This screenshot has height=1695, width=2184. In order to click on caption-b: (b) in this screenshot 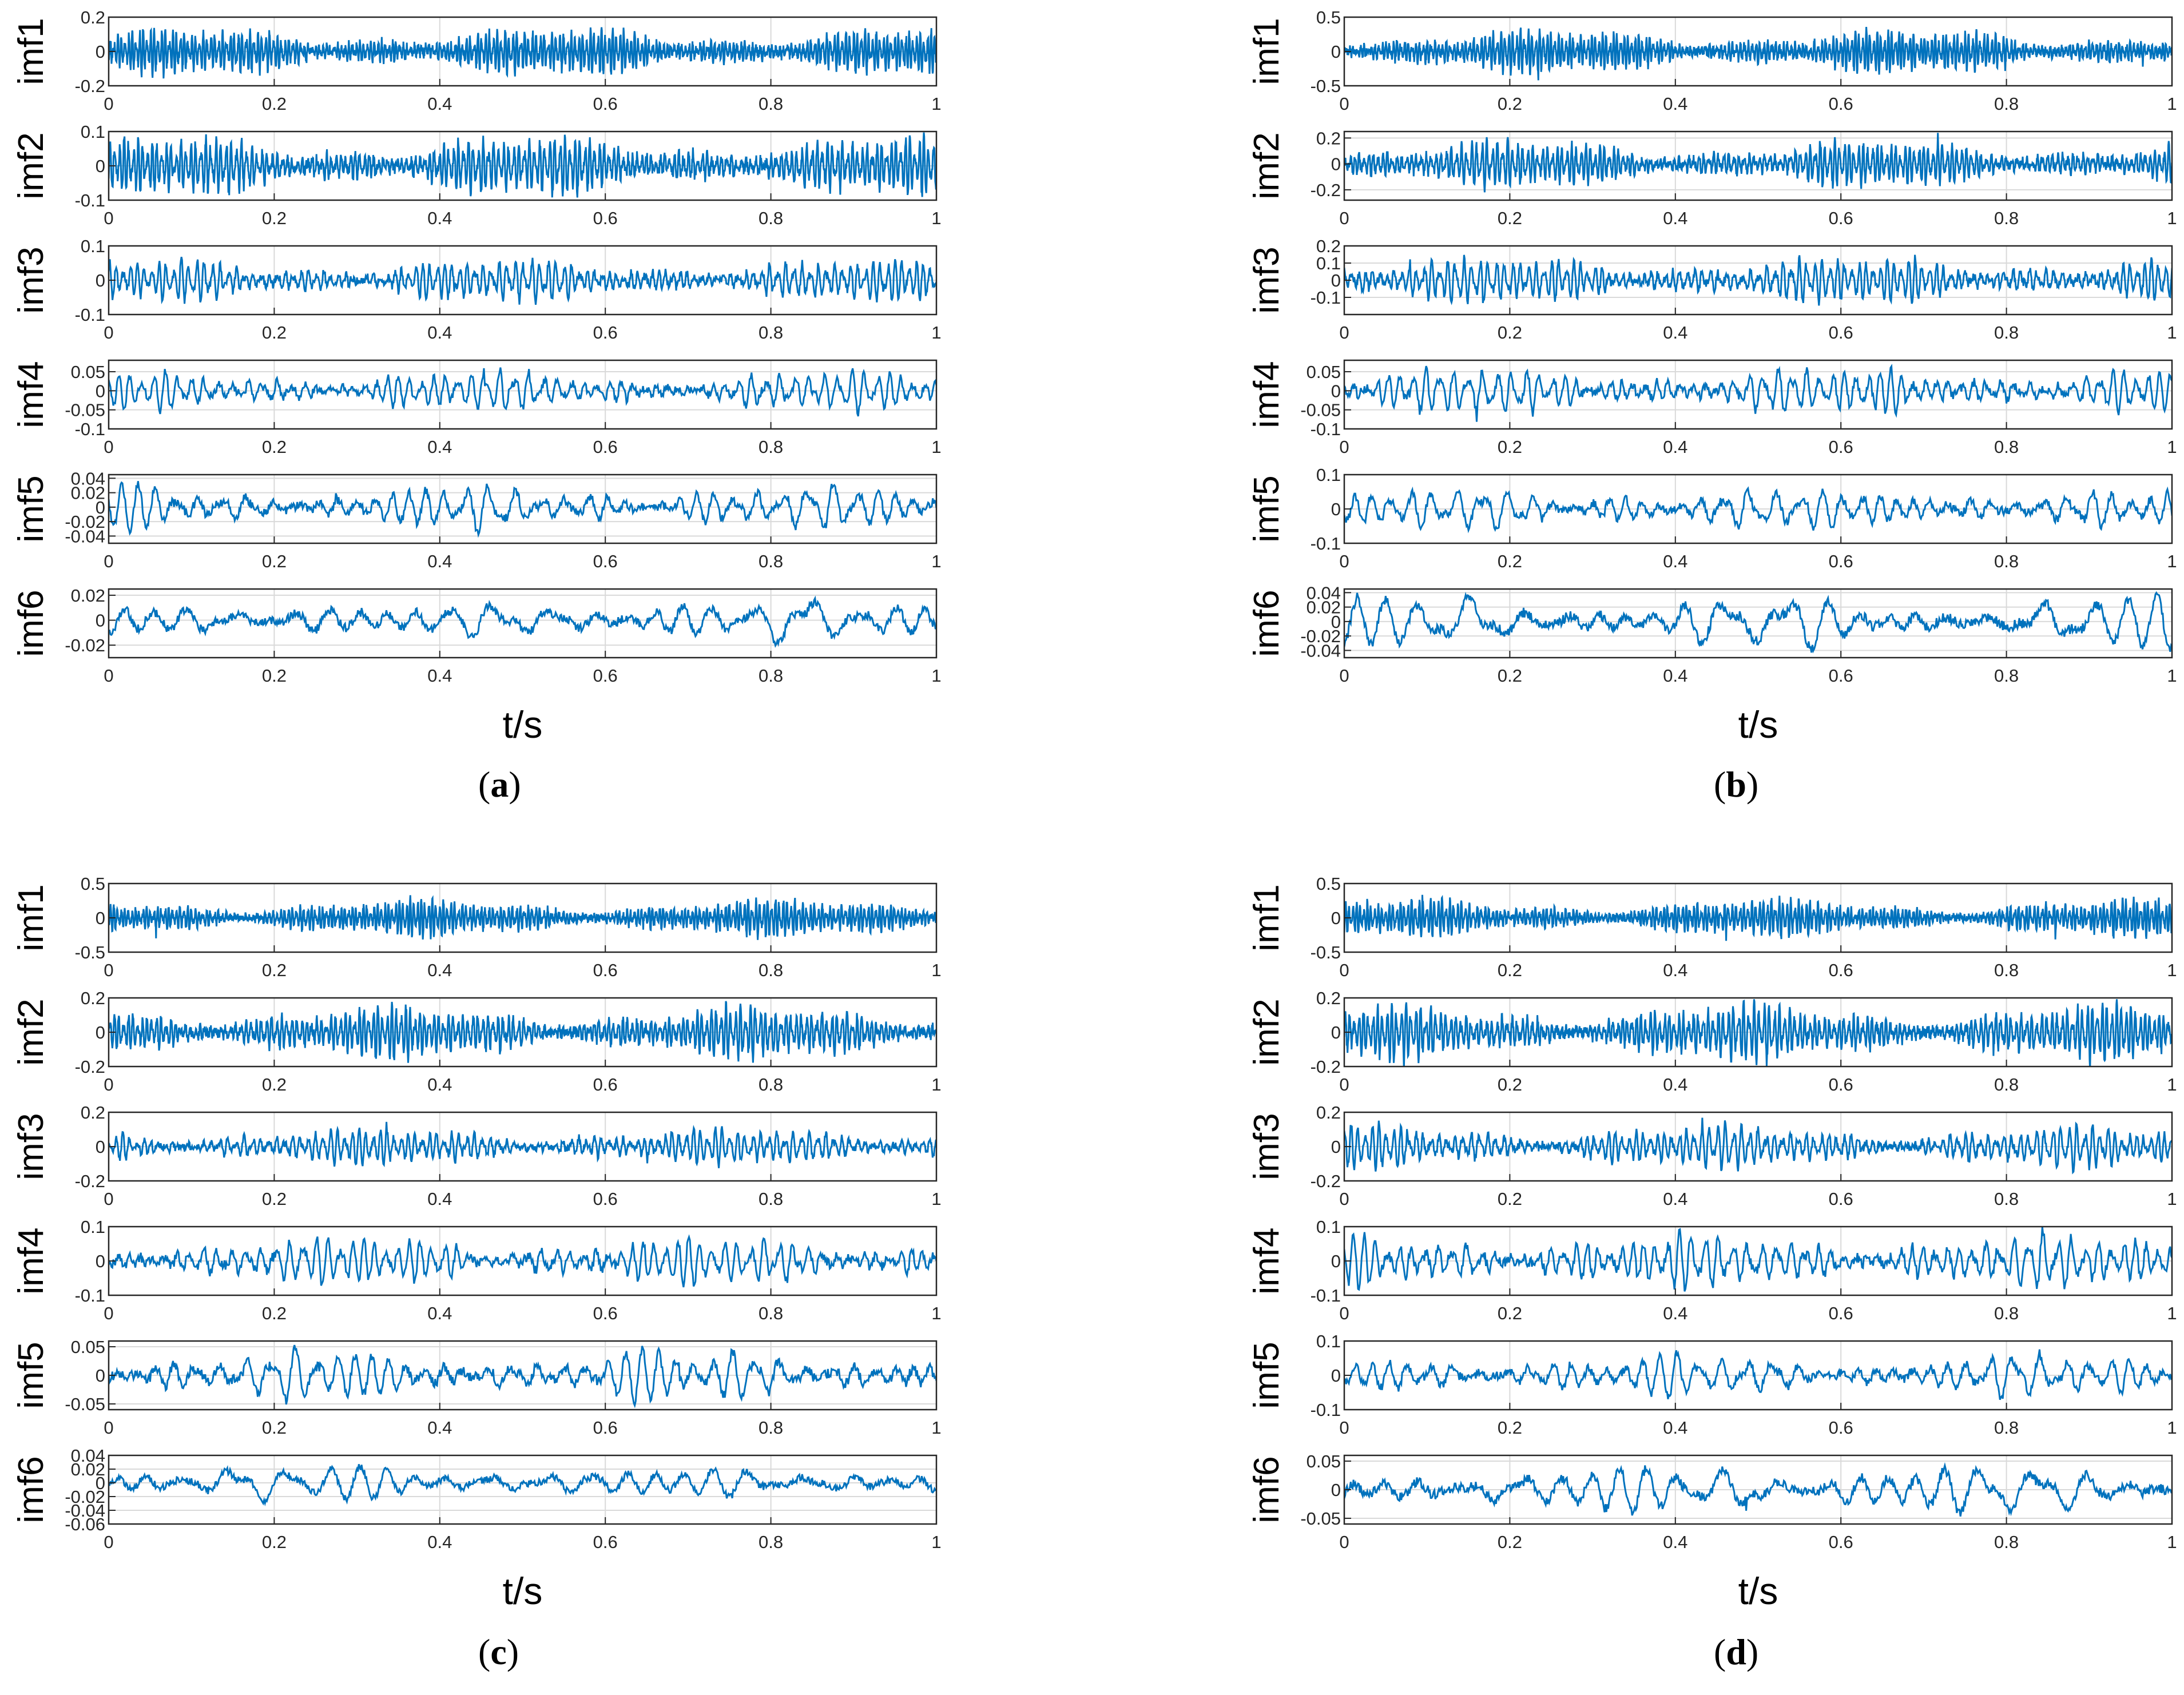, I will do `click(1736, 784)`.